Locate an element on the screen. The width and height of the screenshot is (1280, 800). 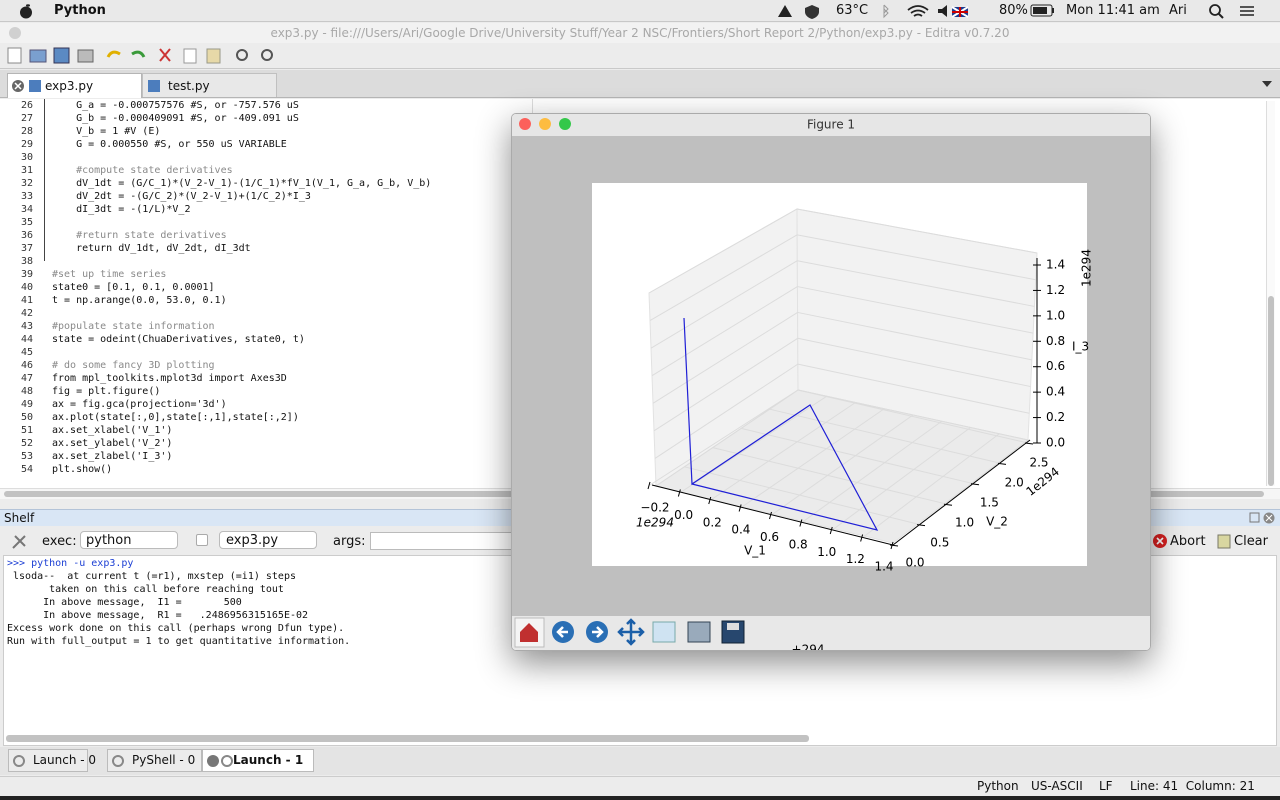
figure-toolbar-buttons is located at coordinates (629, 632).